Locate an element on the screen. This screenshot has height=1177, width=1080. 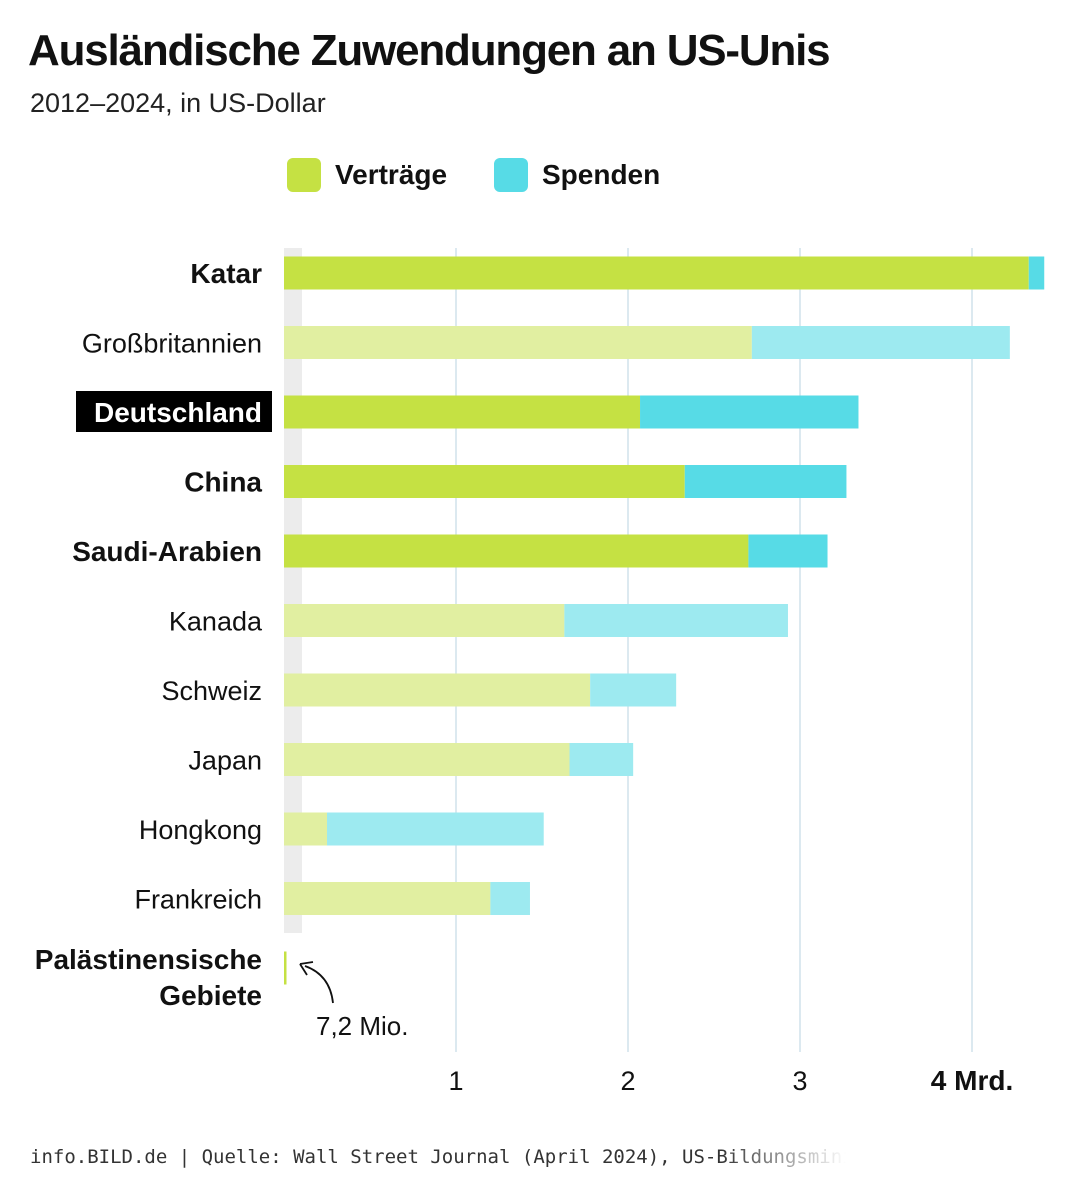
category-label-3: China is located at coordinates (223, 482).